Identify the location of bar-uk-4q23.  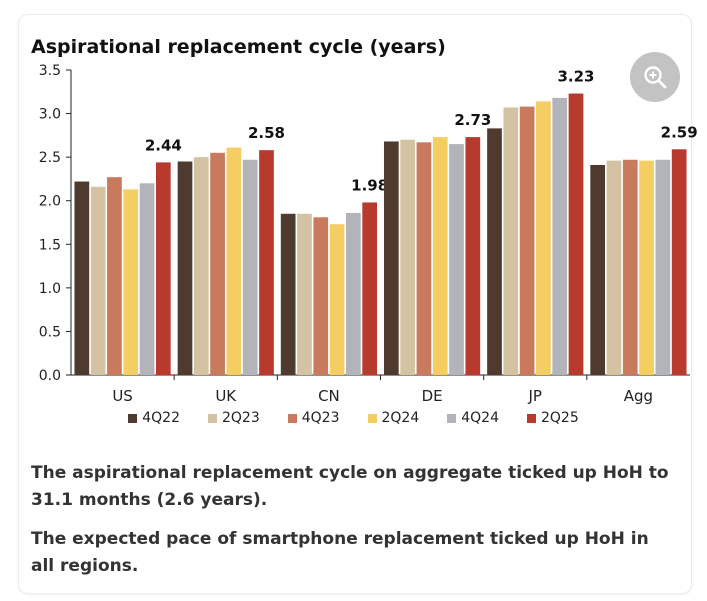
(217, 263).